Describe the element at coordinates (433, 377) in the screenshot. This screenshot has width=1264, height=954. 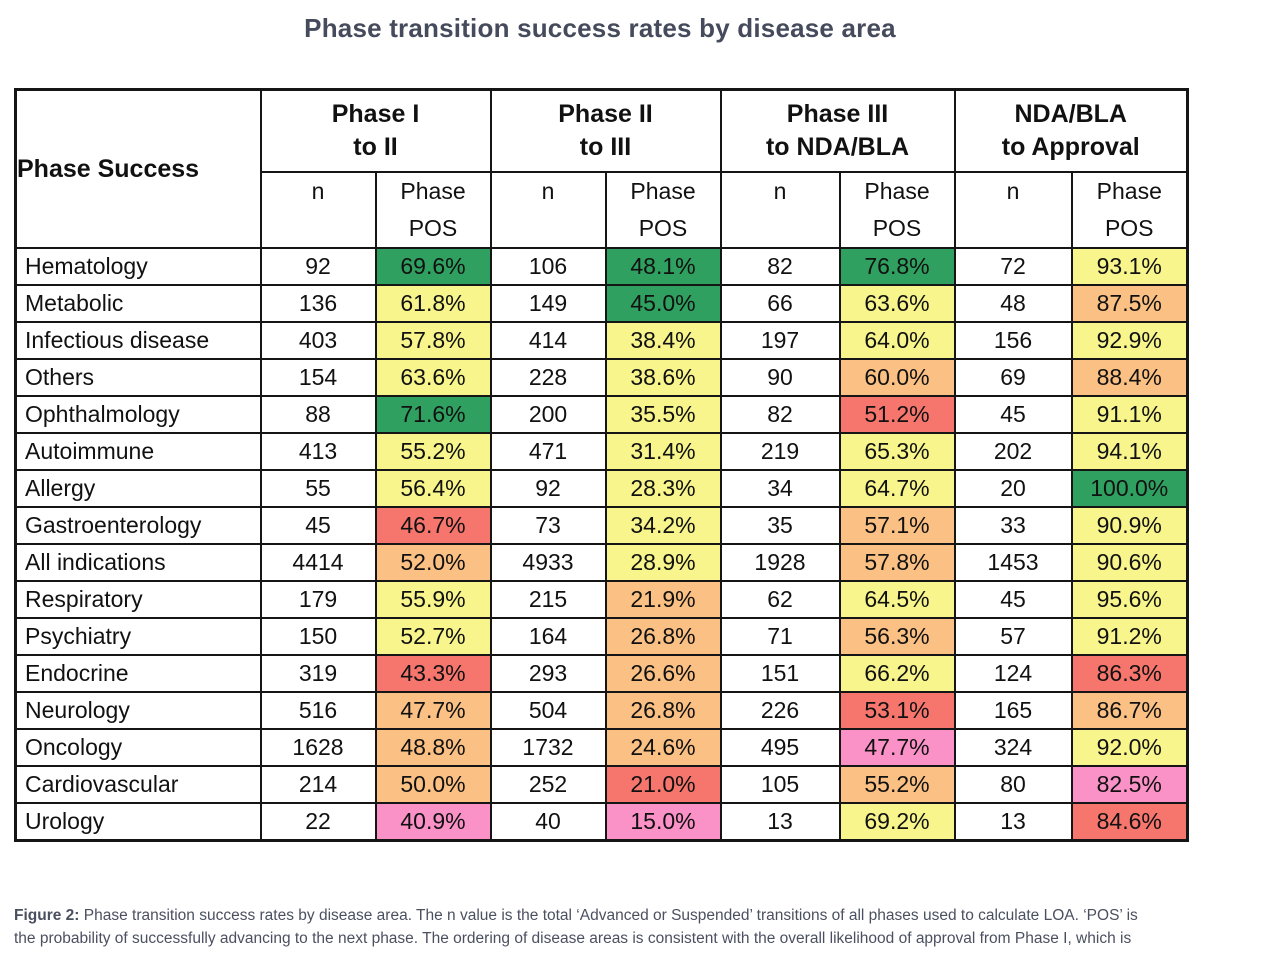
I see `pos-cell: 63.6%` at that location.